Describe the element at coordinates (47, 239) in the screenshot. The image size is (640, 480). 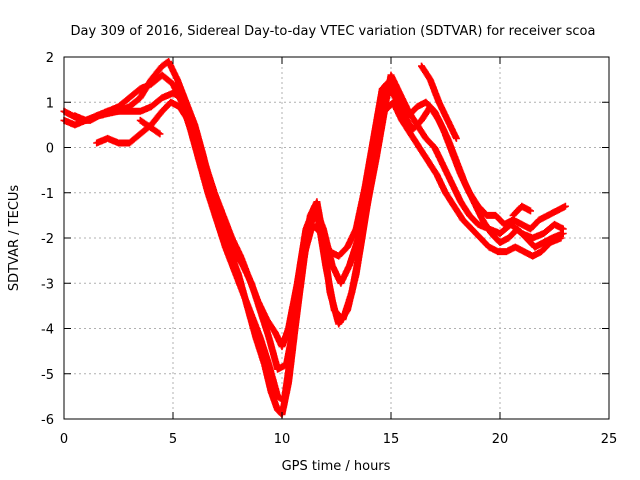
I see `y-tick-label: -2` at that location.